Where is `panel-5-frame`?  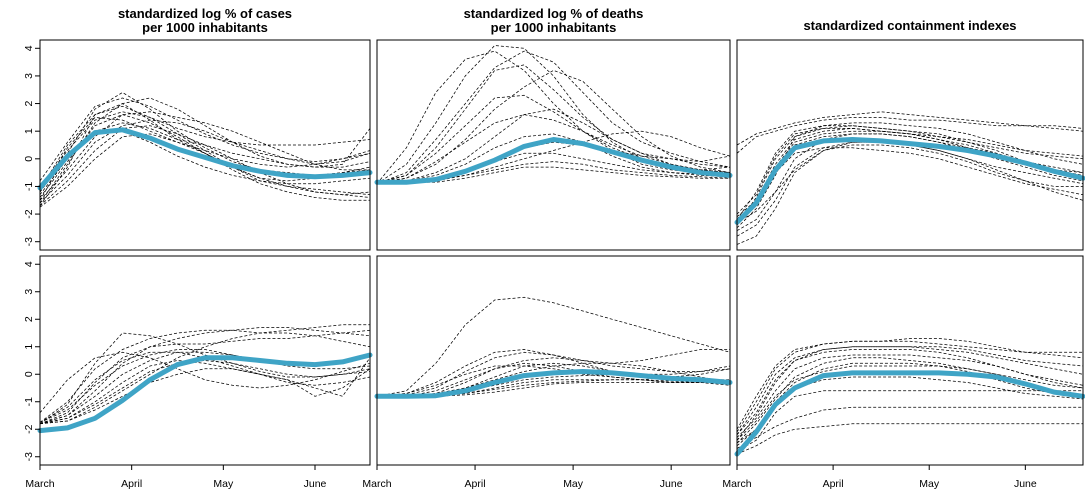 panel-5-frame is located at coordinates (910, 360).